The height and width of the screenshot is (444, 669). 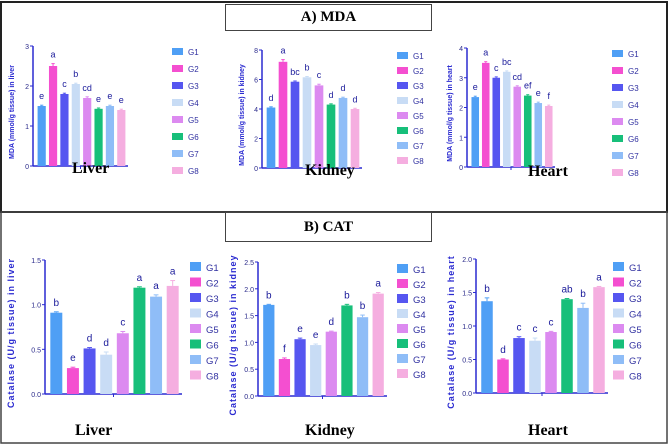 I want to click on y-axis-label: Catalase (U/g tissue) in heart, so click(x=451, y=332).